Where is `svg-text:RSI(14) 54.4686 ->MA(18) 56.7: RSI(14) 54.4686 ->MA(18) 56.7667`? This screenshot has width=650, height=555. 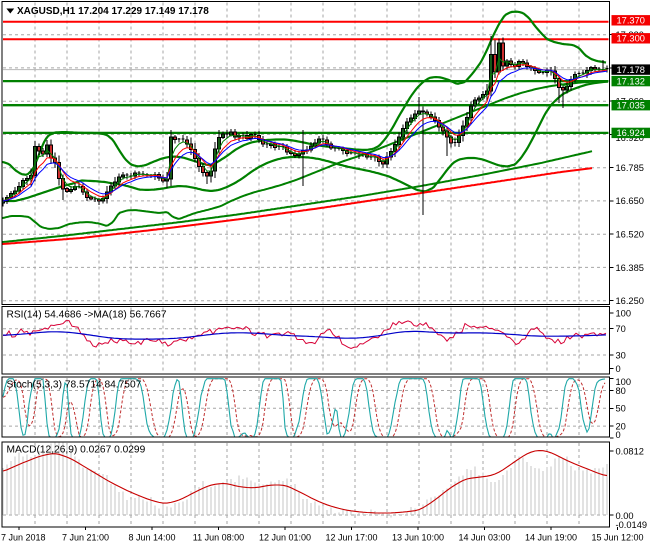 svg-text:RSI(14) 54.4686 ->MA(18) 56.7: RSI(14) 54.4686 ->MA(18) 56.7667 is located at coordinates (87, 315).